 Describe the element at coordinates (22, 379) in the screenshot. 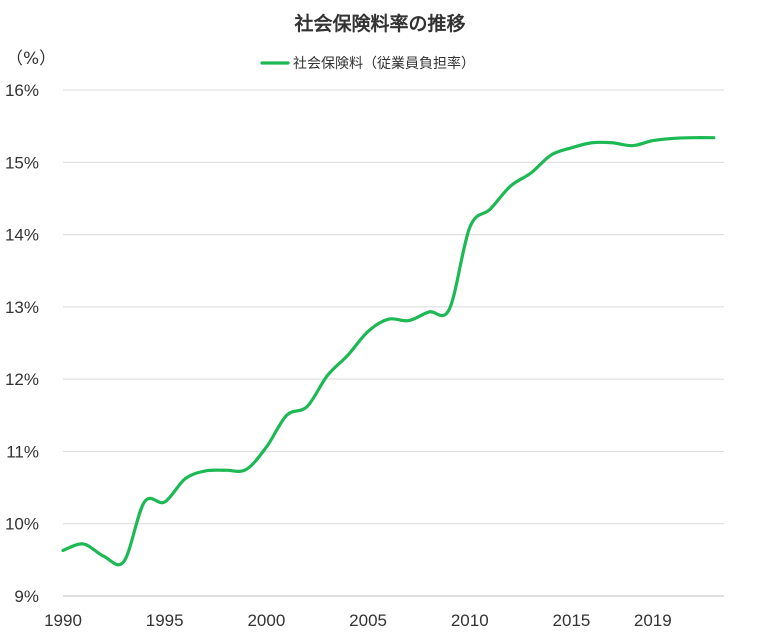

I see `y-tick-label: 12%` at that location.